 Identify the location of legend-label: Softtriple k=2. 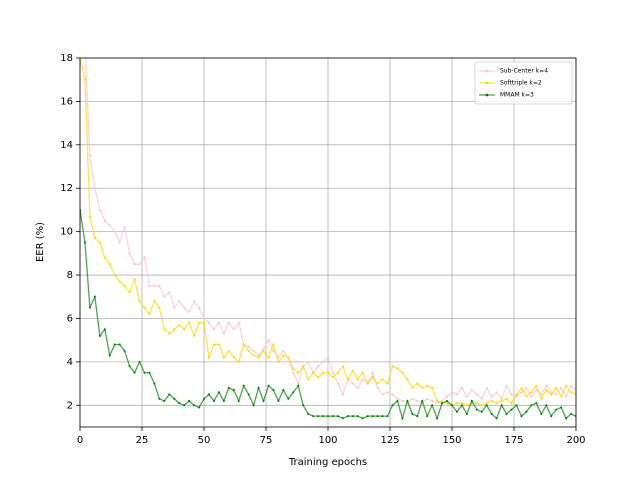
(521, 83).